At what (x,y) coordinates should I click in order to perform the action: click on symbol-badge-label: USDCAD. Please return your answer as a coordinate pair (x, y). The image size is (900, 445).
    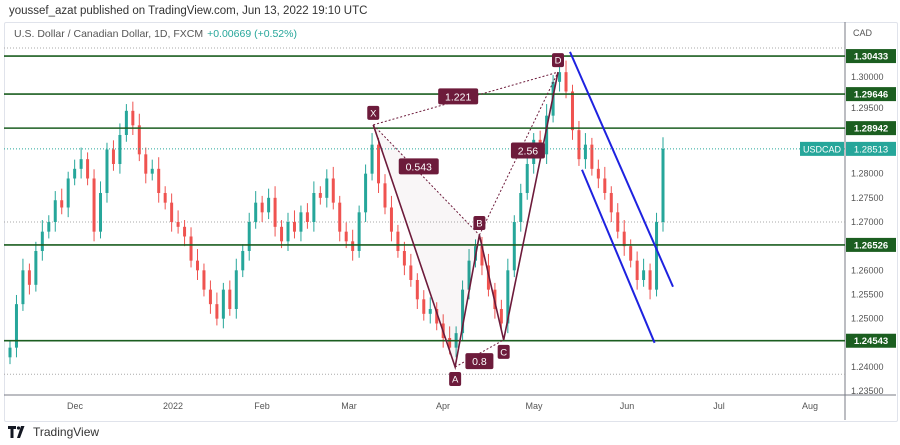
    Looking at the image, I should click on (822, 149).